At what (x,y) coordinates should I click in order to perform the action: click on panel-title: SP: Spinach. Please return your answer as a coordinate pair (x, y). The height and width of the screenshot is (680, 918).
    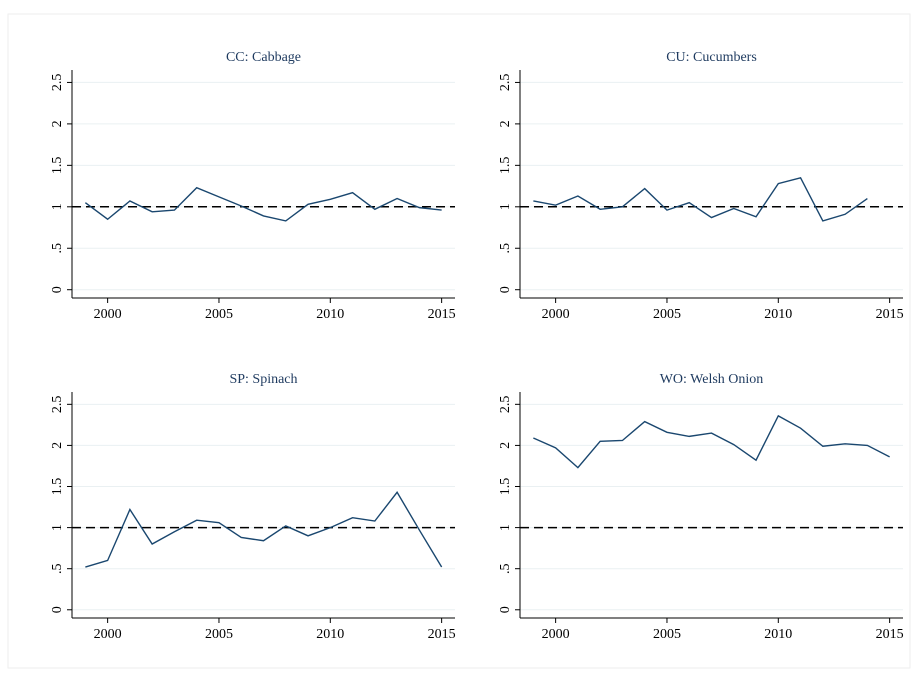
    Looking at the image, I should click on (263, 379).